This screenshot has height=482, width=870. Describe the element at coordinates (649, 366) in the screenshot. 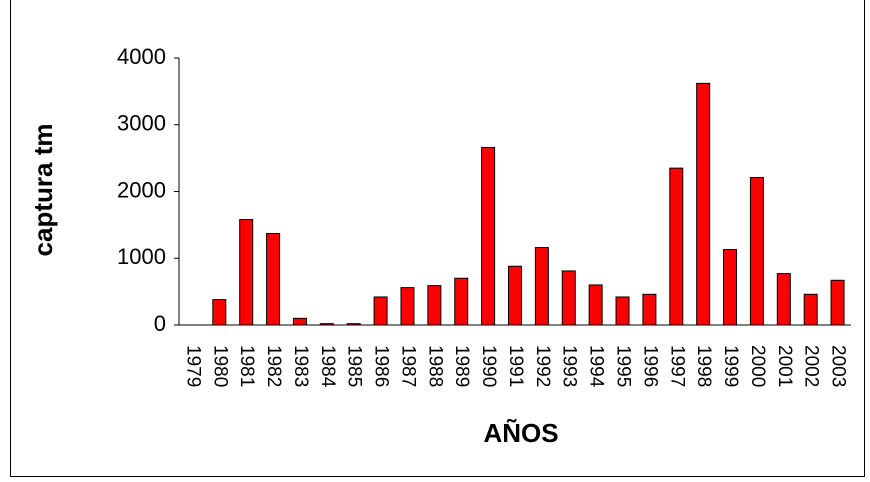

I see `x-tick-label: 1996` at that location.